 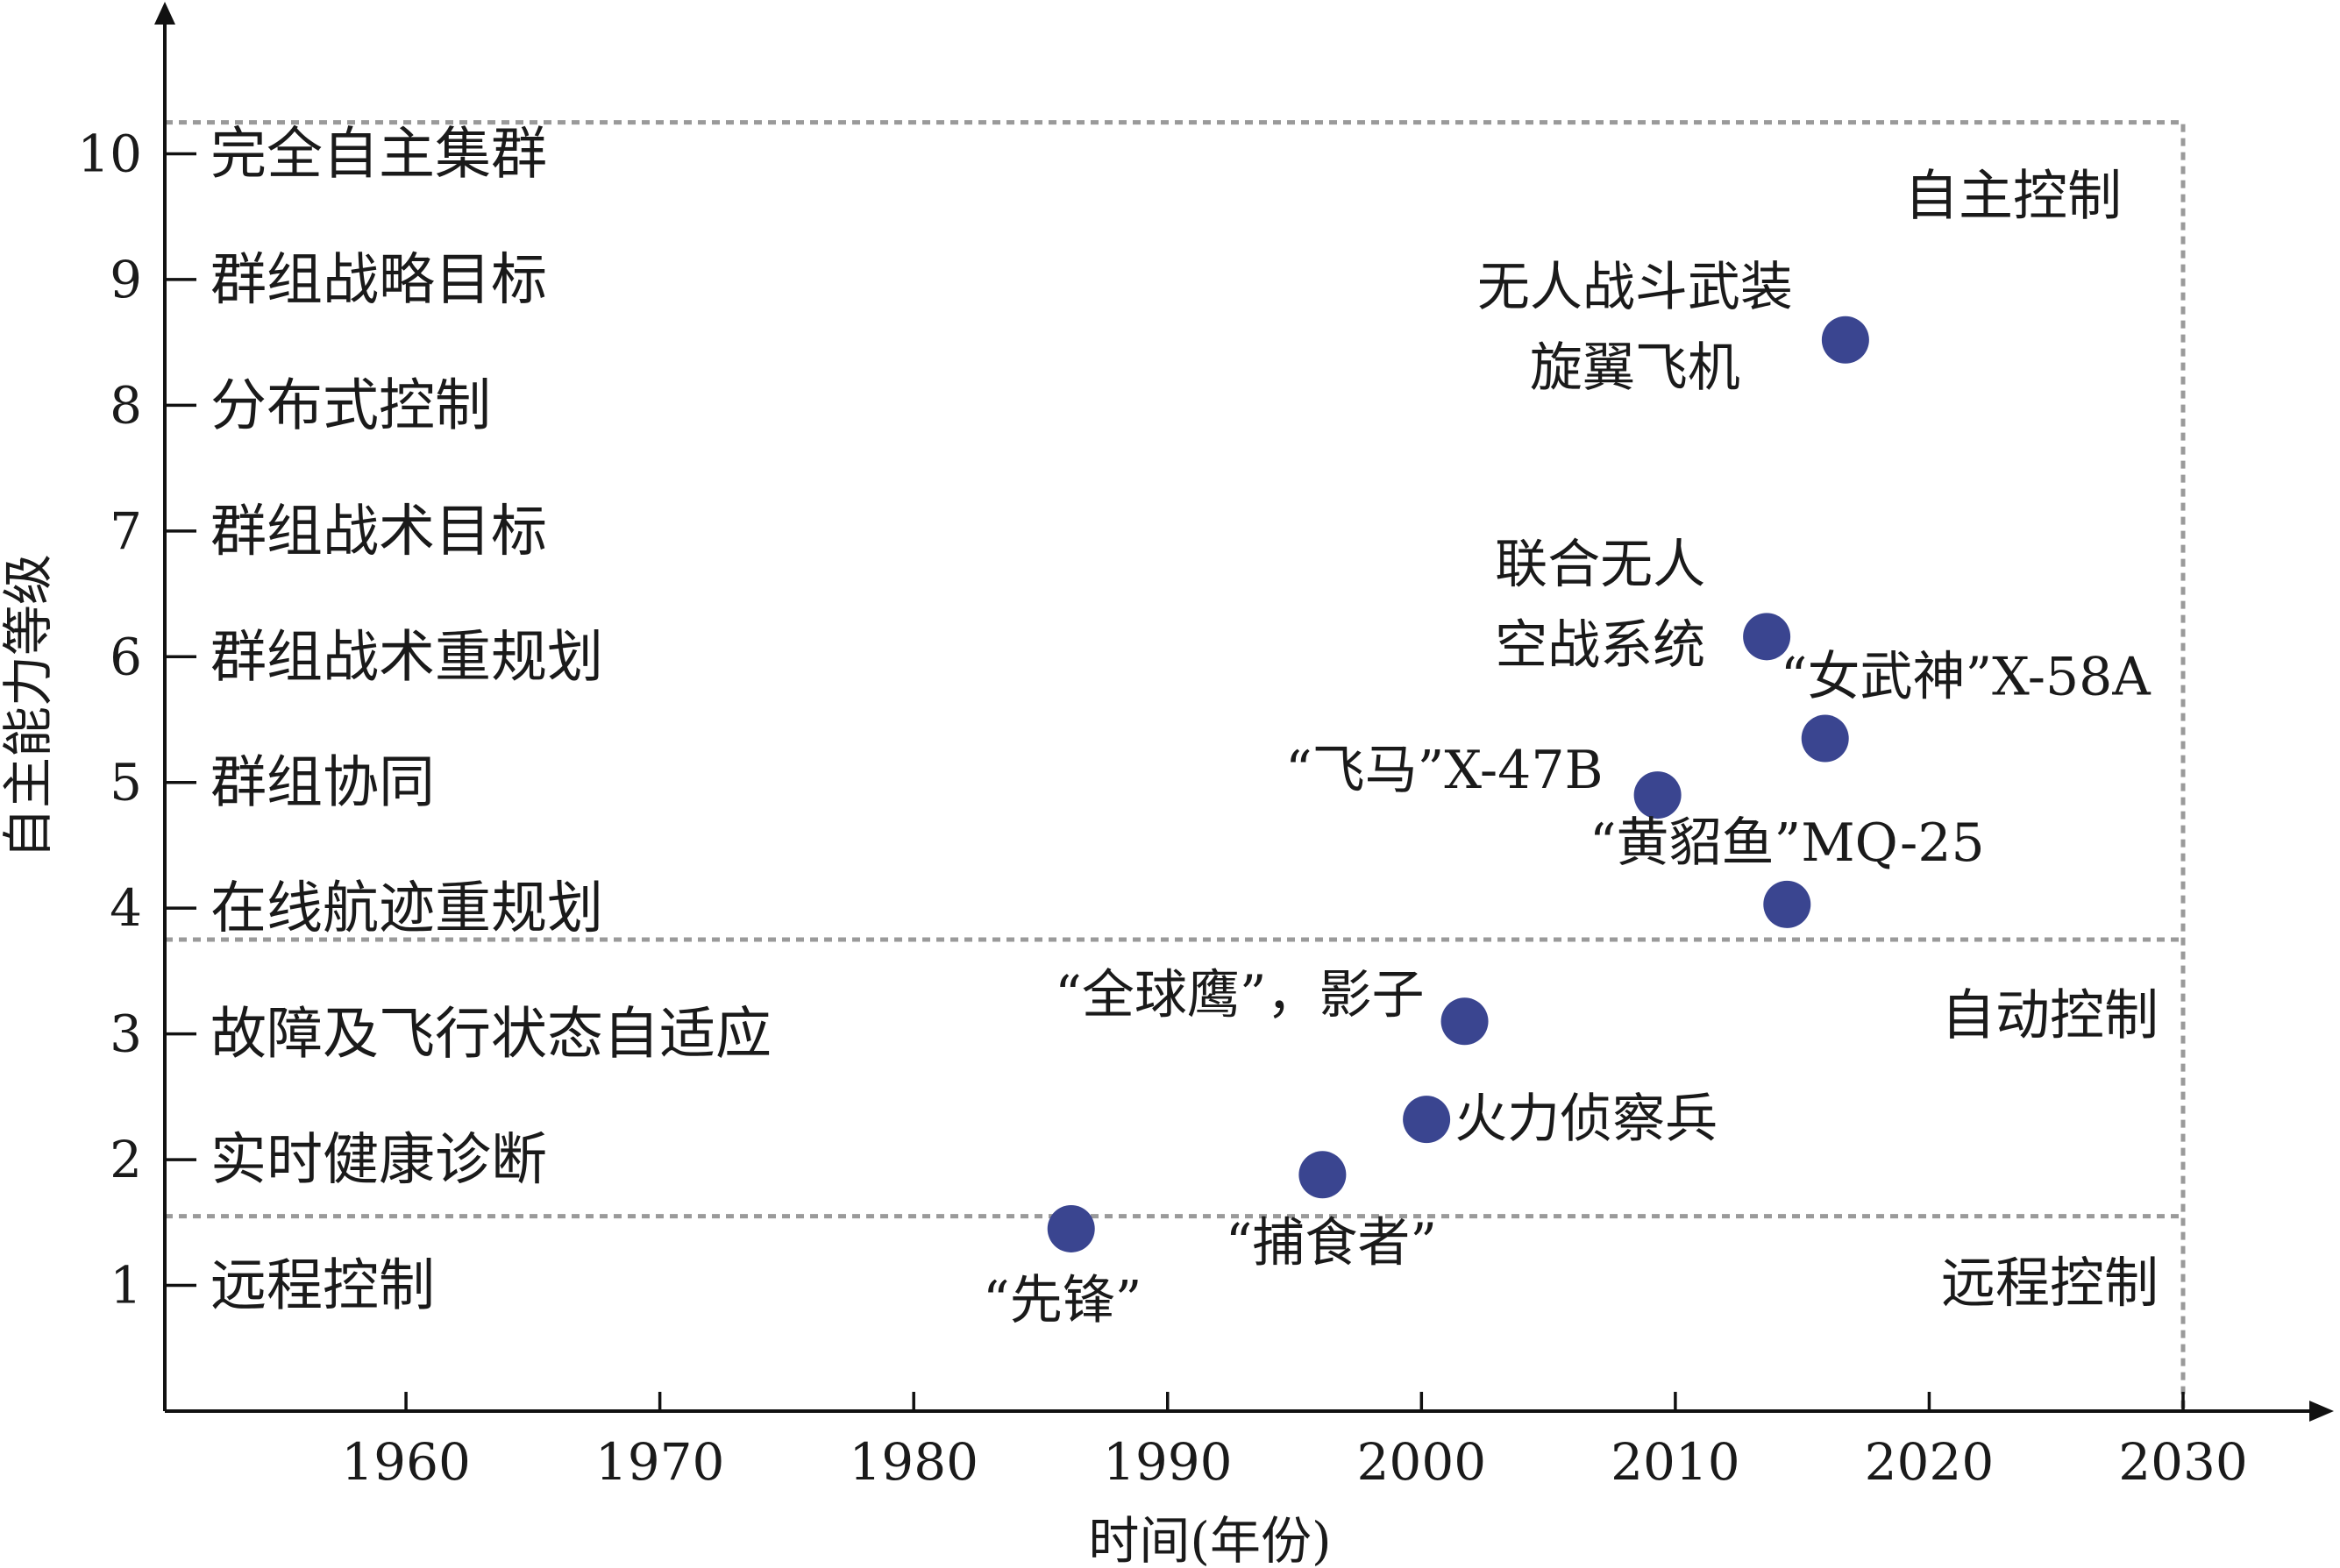 I want to click on level-label-3: 故障及飞行状态自适应, so click(x=491, y=1035).